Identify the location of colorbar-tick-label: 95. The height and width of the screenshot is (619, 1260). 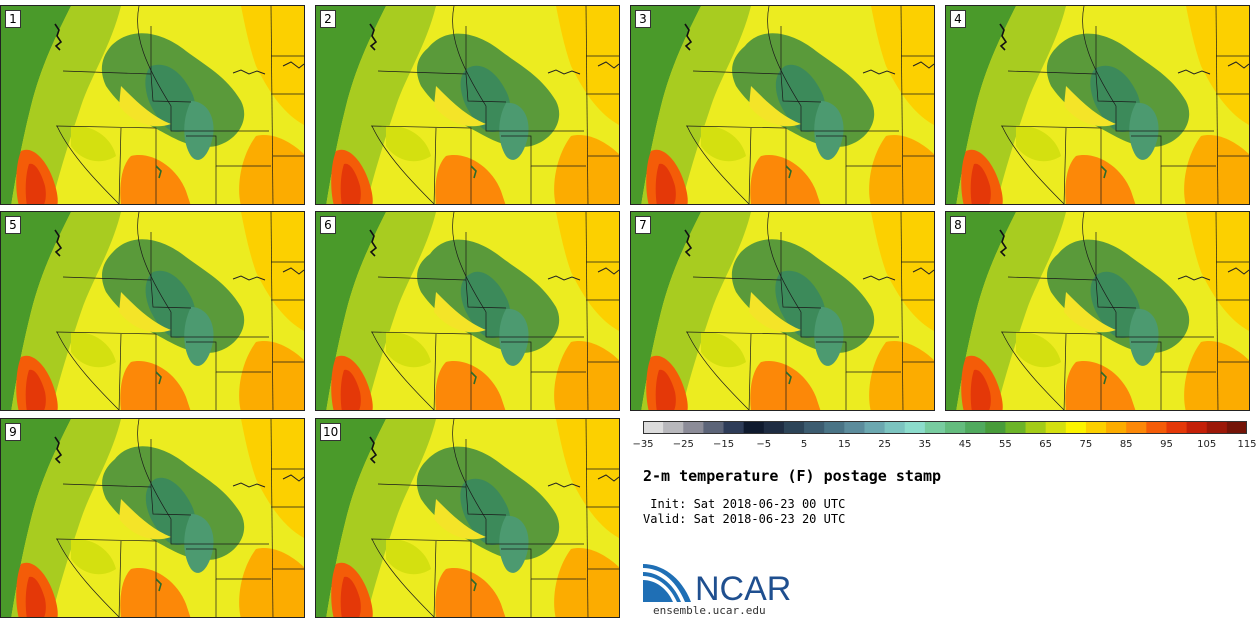
(1166, 444).